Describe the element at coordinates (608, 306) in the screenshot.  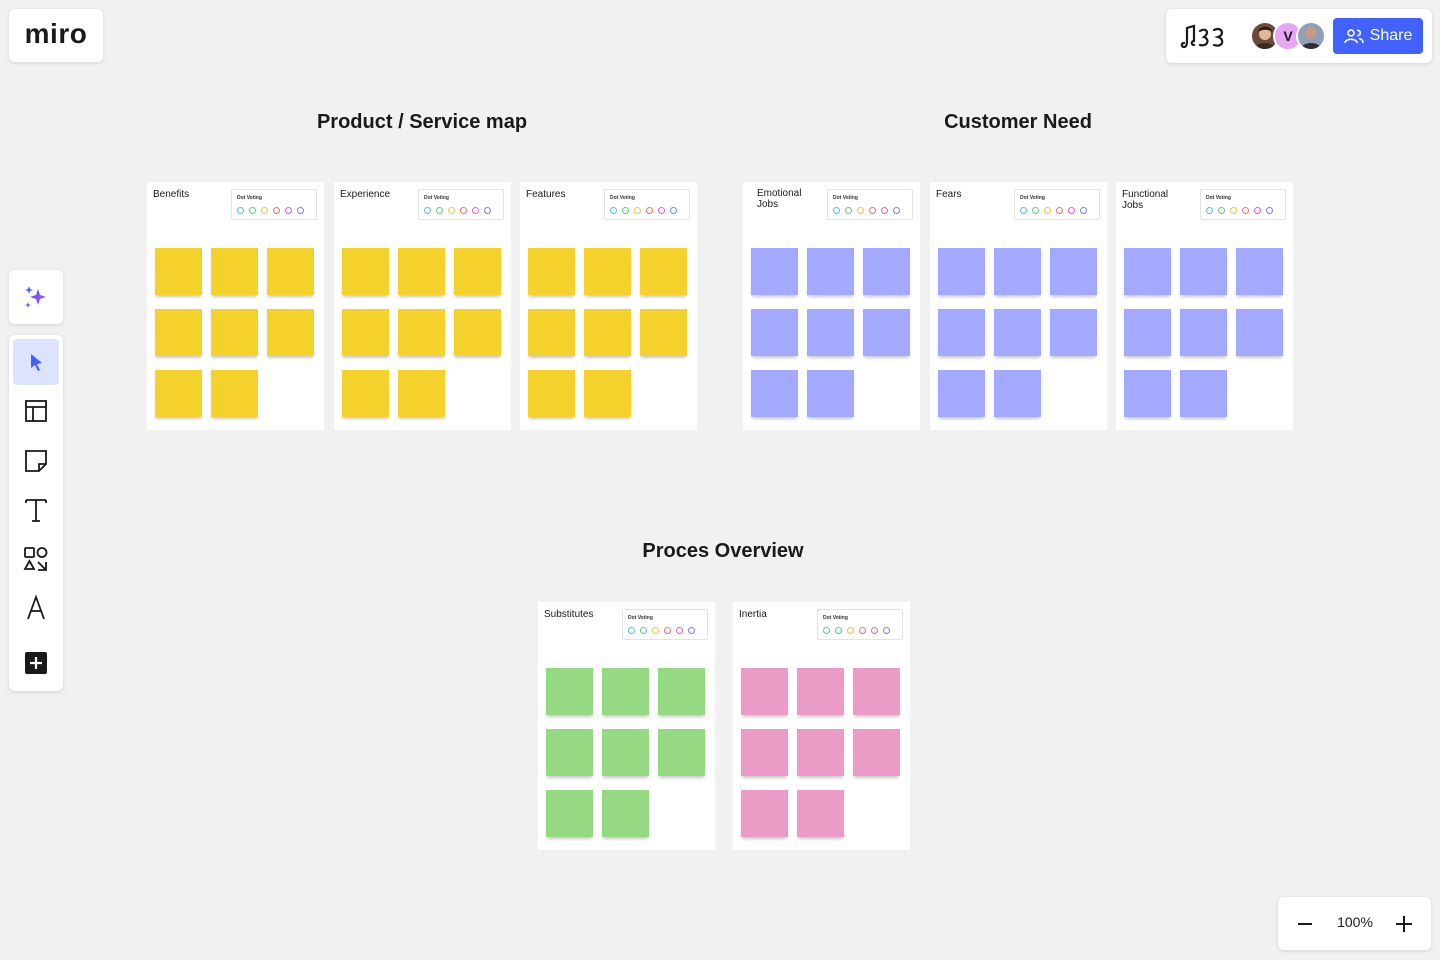
I see `frame-features: Features Dot Voting` at that location.